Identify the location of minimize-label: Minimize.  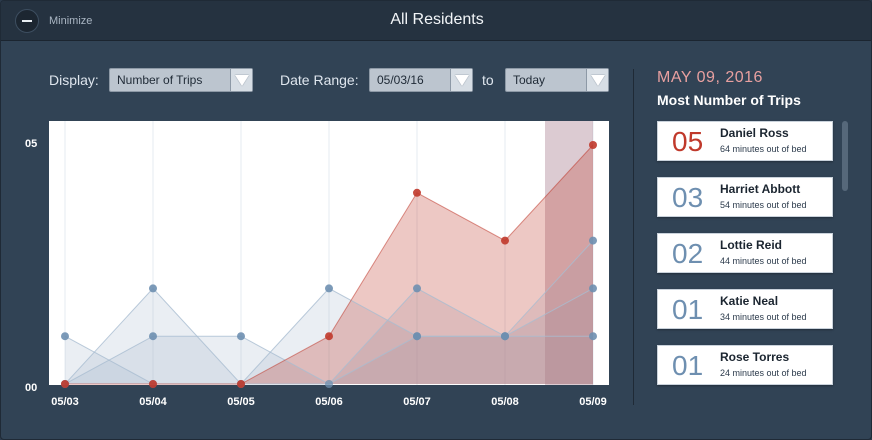
(71, 21).